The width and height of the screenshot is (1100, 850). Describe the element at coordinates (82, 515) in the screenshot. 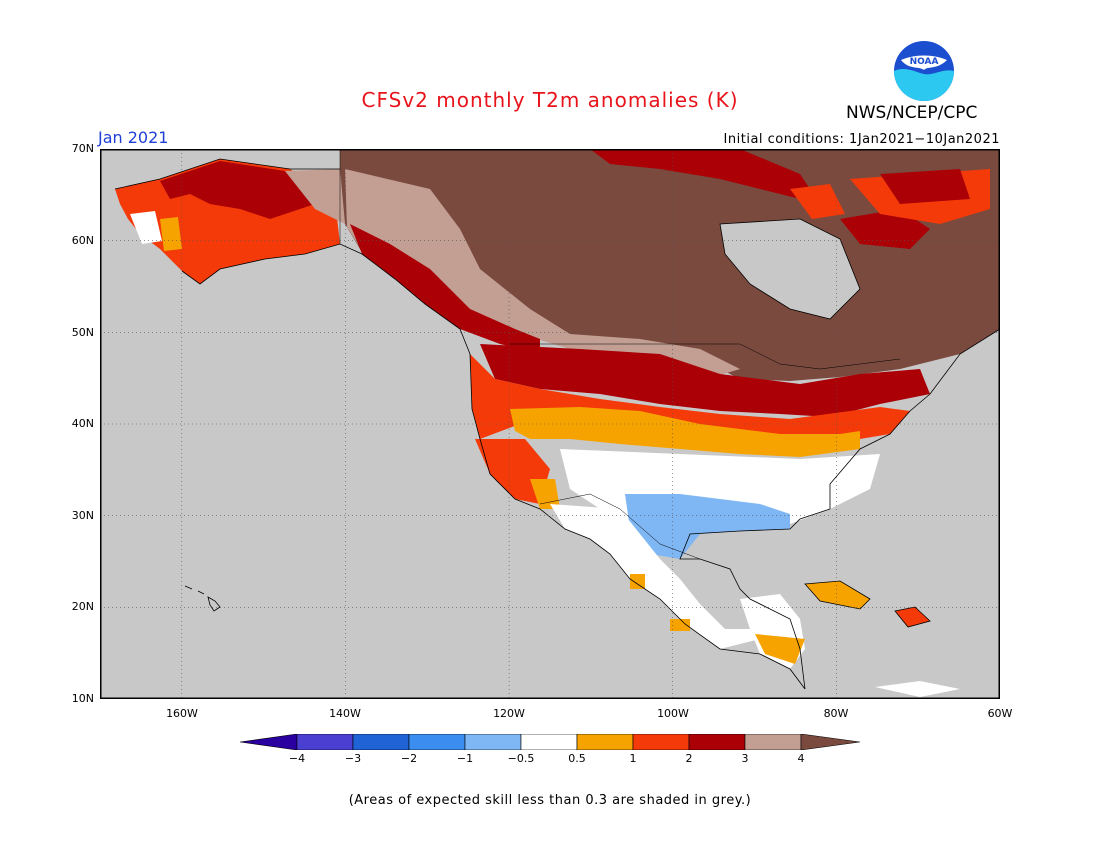

I see `lat-label-30n: 30N` at that location.